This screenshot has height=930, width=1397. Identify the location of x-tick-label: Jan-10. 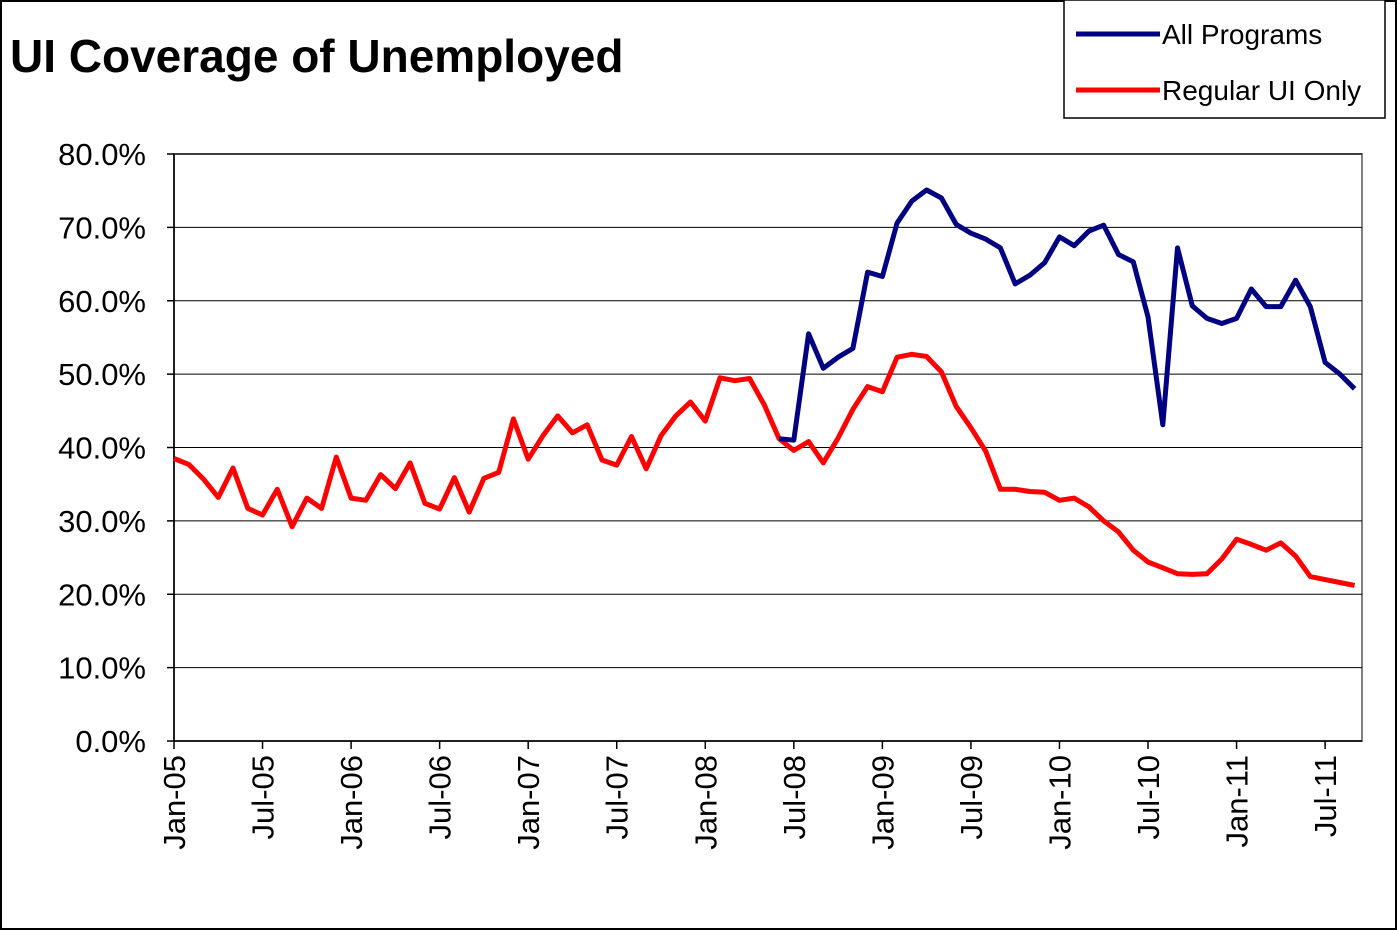
(1059, 802).